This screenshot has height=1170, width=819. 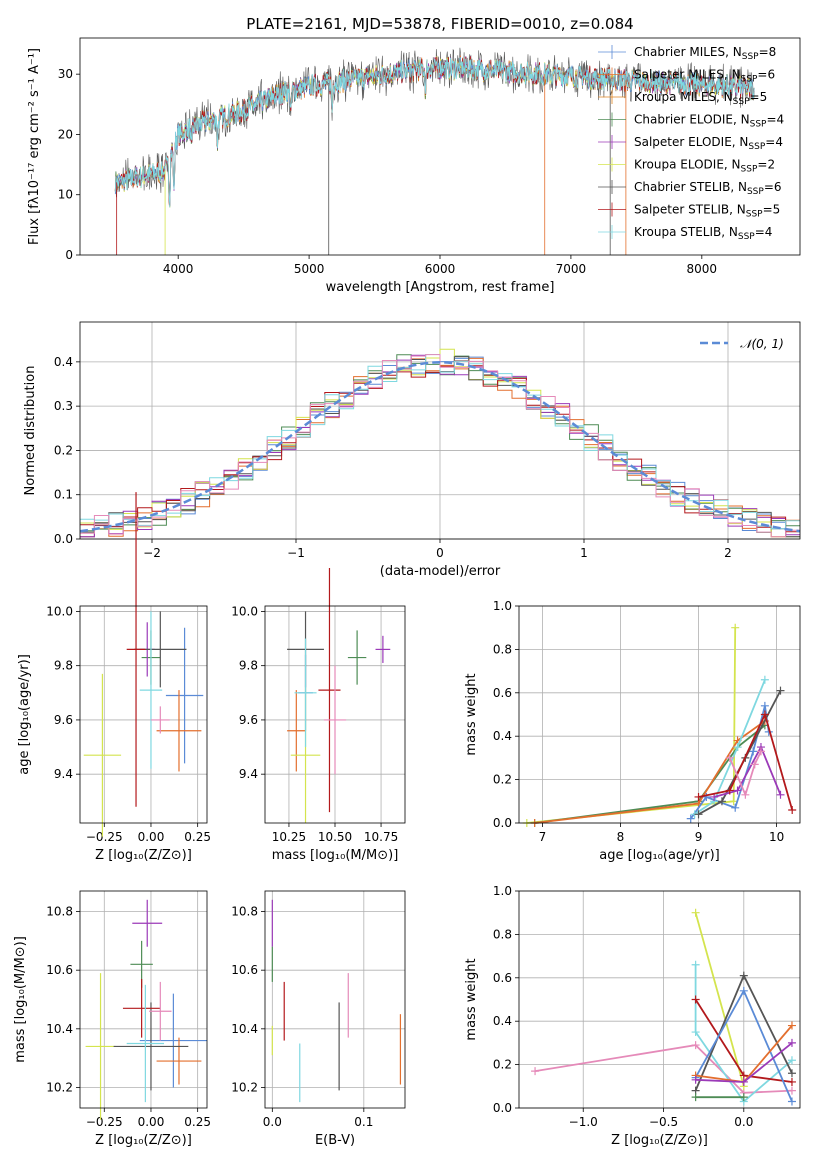 I want to click on weight-vs-age-axes: 7 8 9 10 0.0 0.2 0.4 0.6 0.8 1.0, so click(x=646, y=721).